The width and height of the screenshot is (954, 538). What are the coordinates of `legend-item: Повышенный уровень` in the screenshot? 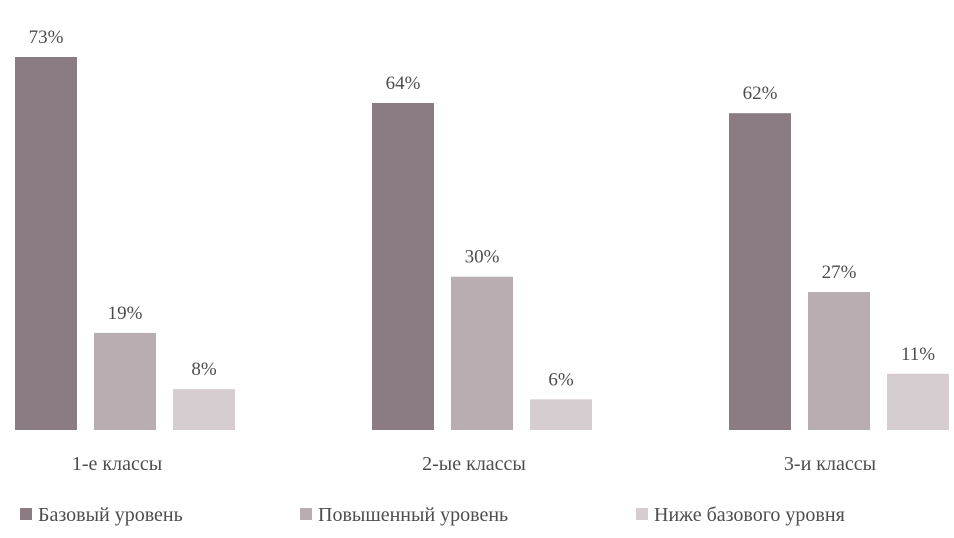 It's located at (404, 515).